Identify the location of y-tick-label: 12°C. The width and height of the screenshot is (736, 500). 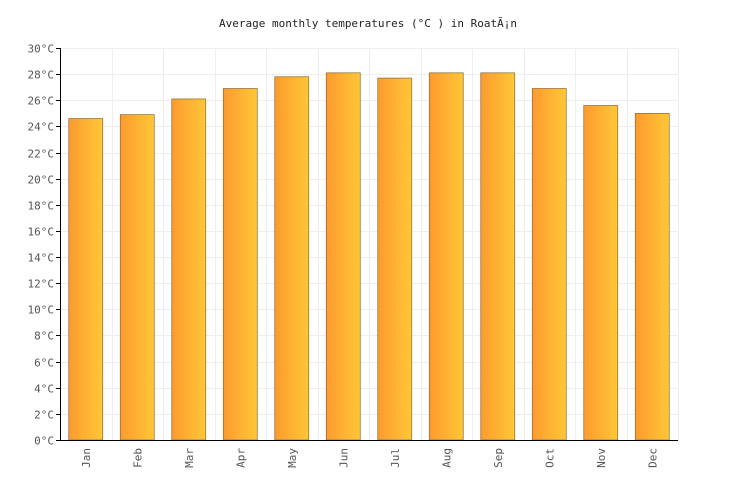
(41, 284).